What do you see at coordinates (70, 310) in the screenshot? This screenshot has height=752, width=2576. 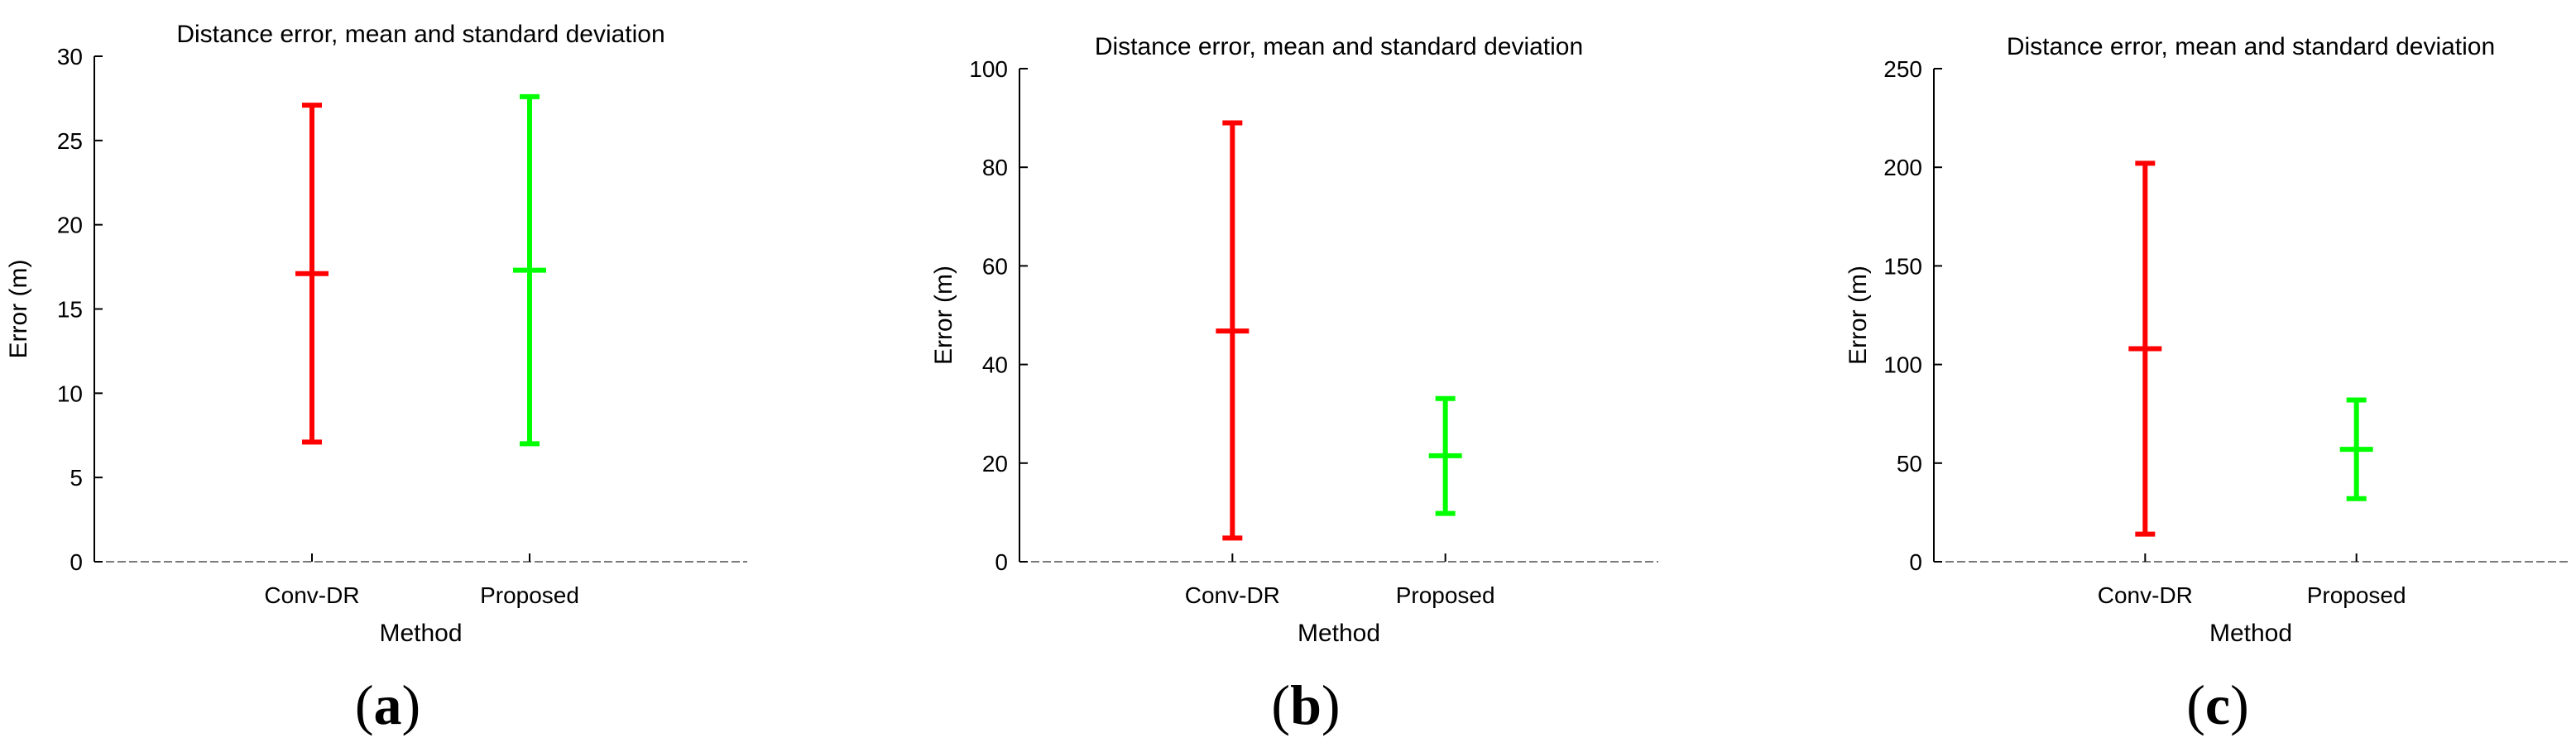 I see `y-tick-label: 15` at bounding box center [70, 310].